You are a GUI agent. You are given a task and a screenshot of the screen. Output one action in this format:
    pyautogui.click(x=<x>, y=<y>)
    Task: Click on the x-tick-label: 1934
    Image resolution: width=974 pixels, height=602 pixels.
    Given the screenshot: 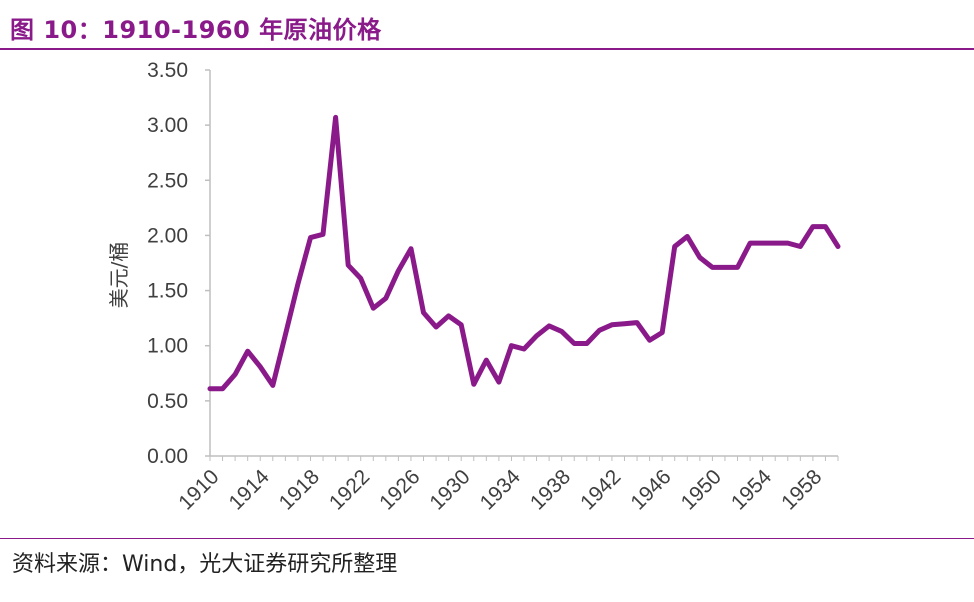 What is the action you would take?
    pyautogui.click(x=501, y=490)
    